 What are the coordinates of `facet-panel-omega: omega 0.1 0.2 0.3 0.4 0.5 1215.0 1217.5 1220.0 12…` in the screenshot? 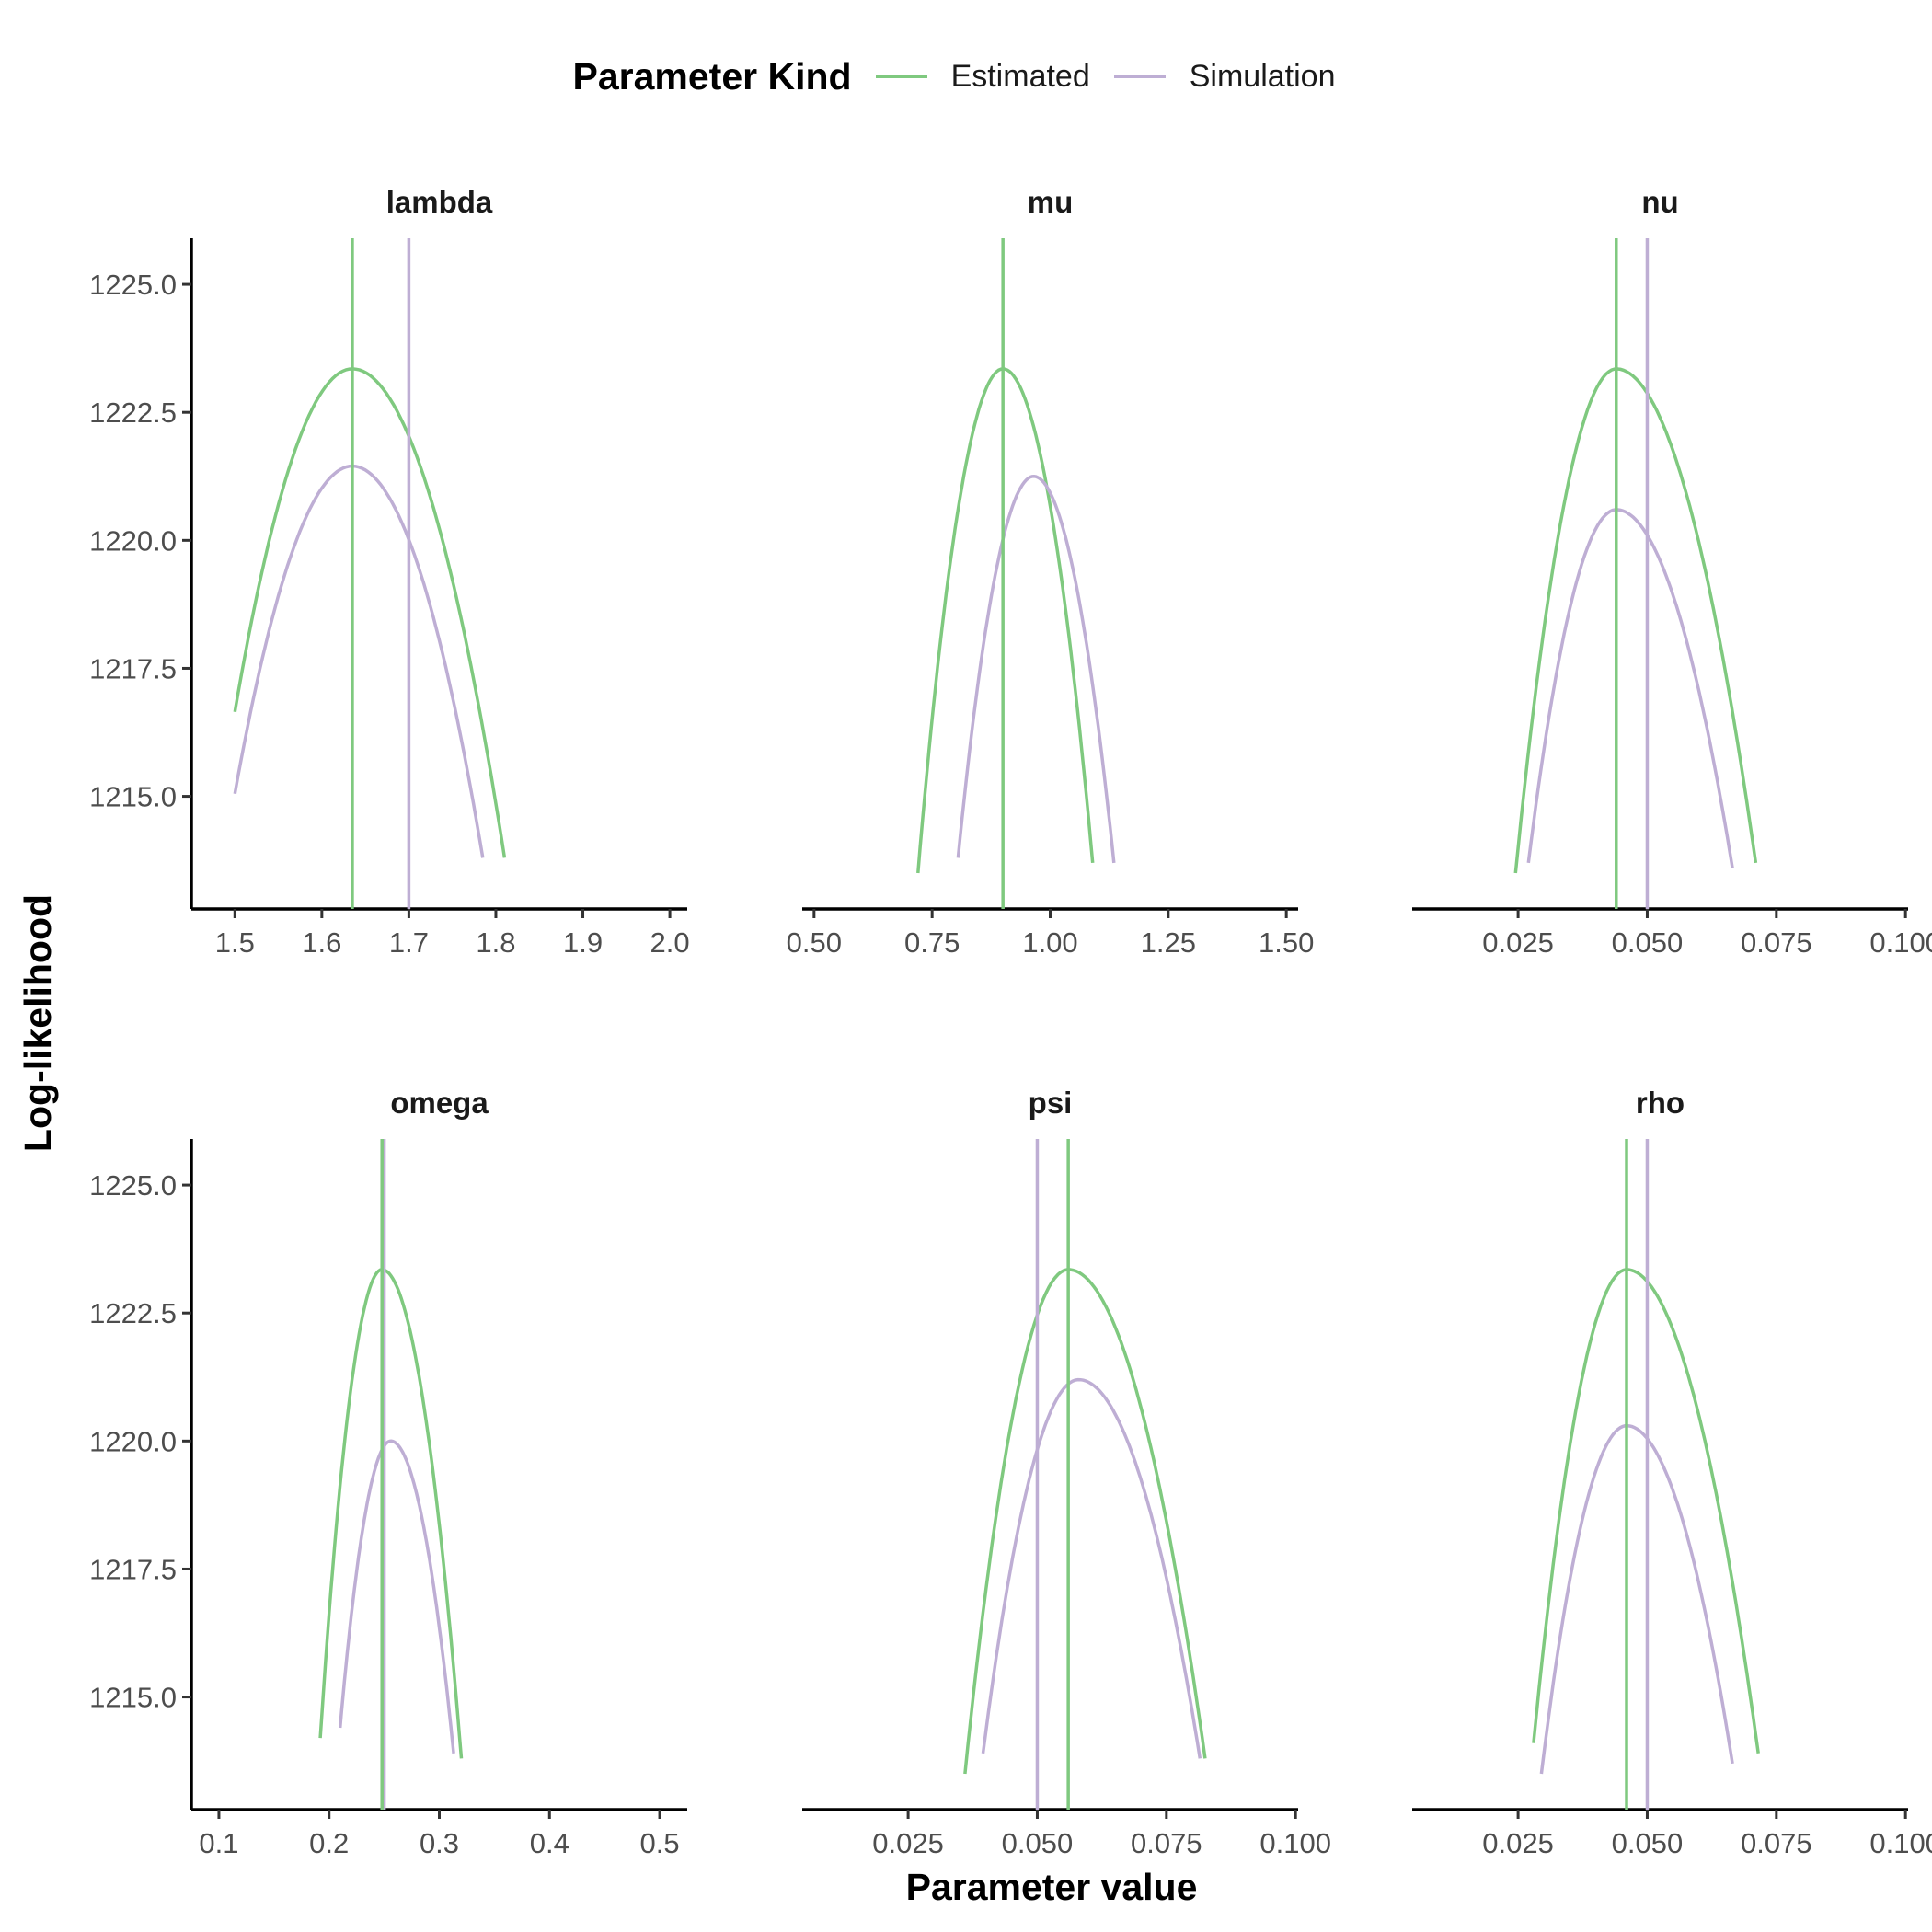 It's located at (388, 1472).